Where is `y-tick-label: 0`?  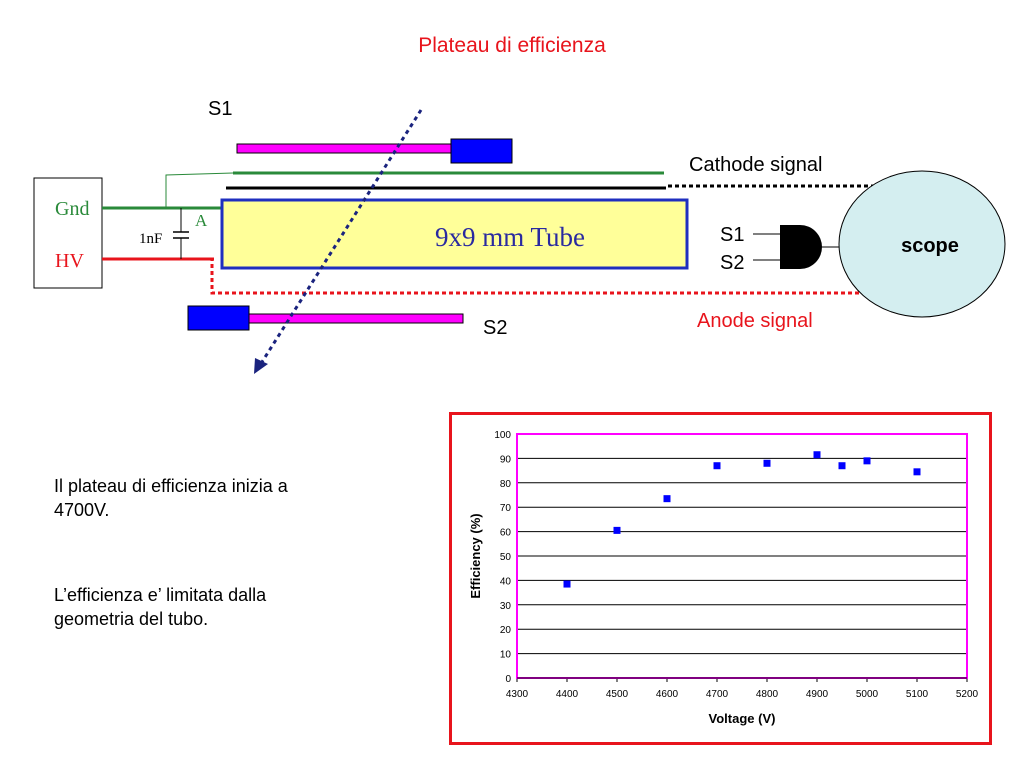
y-tick-label: 0 is located at coordinates (508, 679).